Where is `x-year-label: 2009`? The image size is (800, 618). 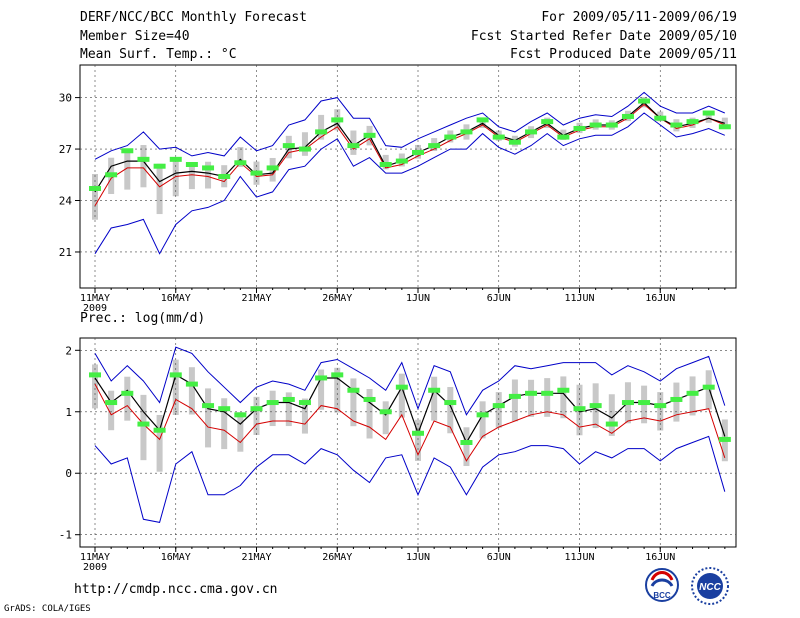
x-year-label: 2009 is located at coordinates (95, 567).